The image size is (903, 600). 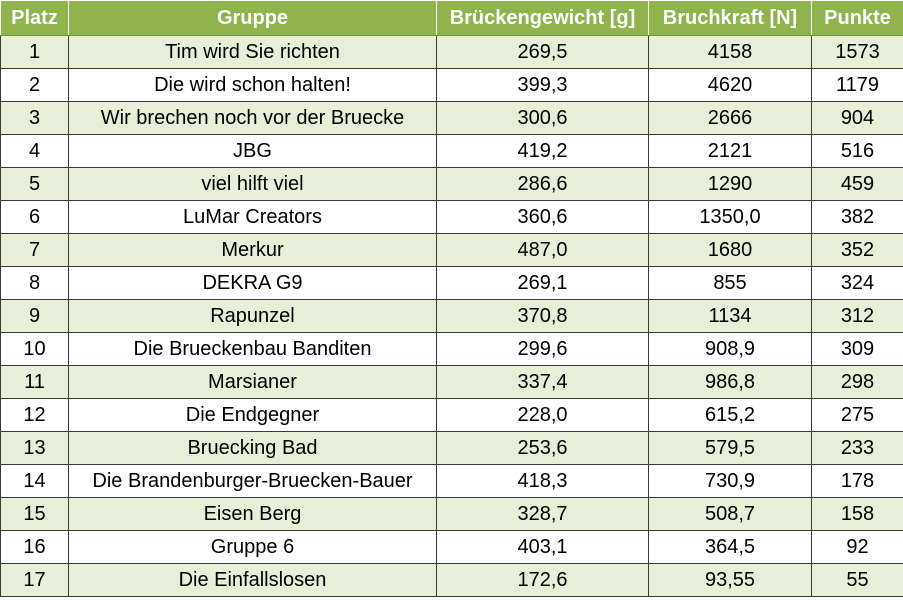 What do you see at coordinates (252, 151) in the screenshot?
I see `cell-gruppe: JBG` at bounding box center [252, 151].